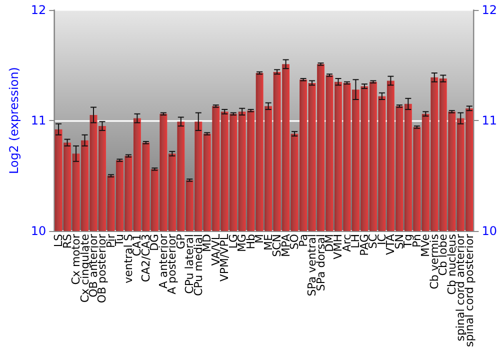  Describe the element at coordinates (14, 120) in the screenshot. I see `y-axis-title: Log2 (expression)` at that location.